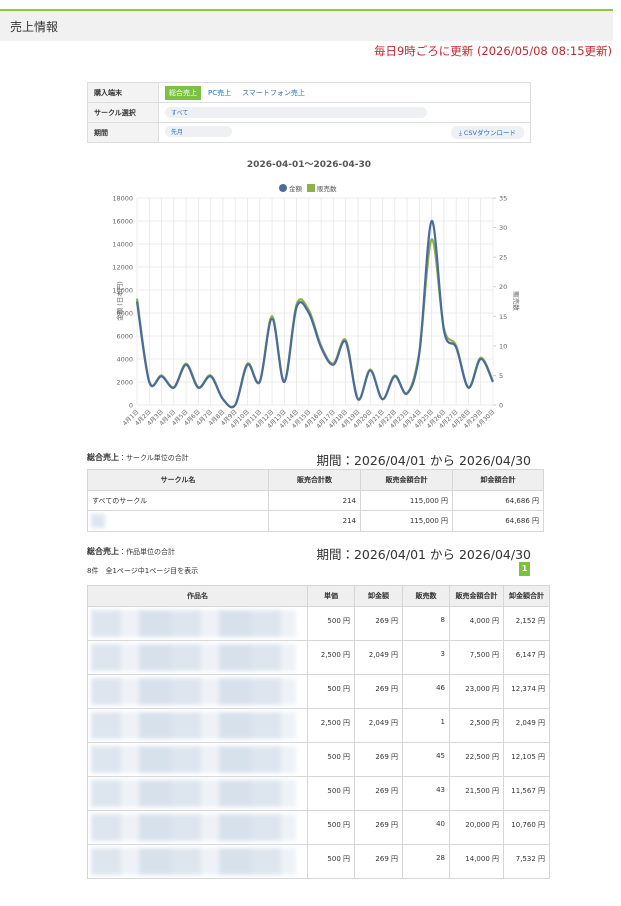 The image size is (621, 906). What do you see at coordinates (327, 188) in the screenshot?
I see `legend-label: 販売数` at bounding box center [327, 188].